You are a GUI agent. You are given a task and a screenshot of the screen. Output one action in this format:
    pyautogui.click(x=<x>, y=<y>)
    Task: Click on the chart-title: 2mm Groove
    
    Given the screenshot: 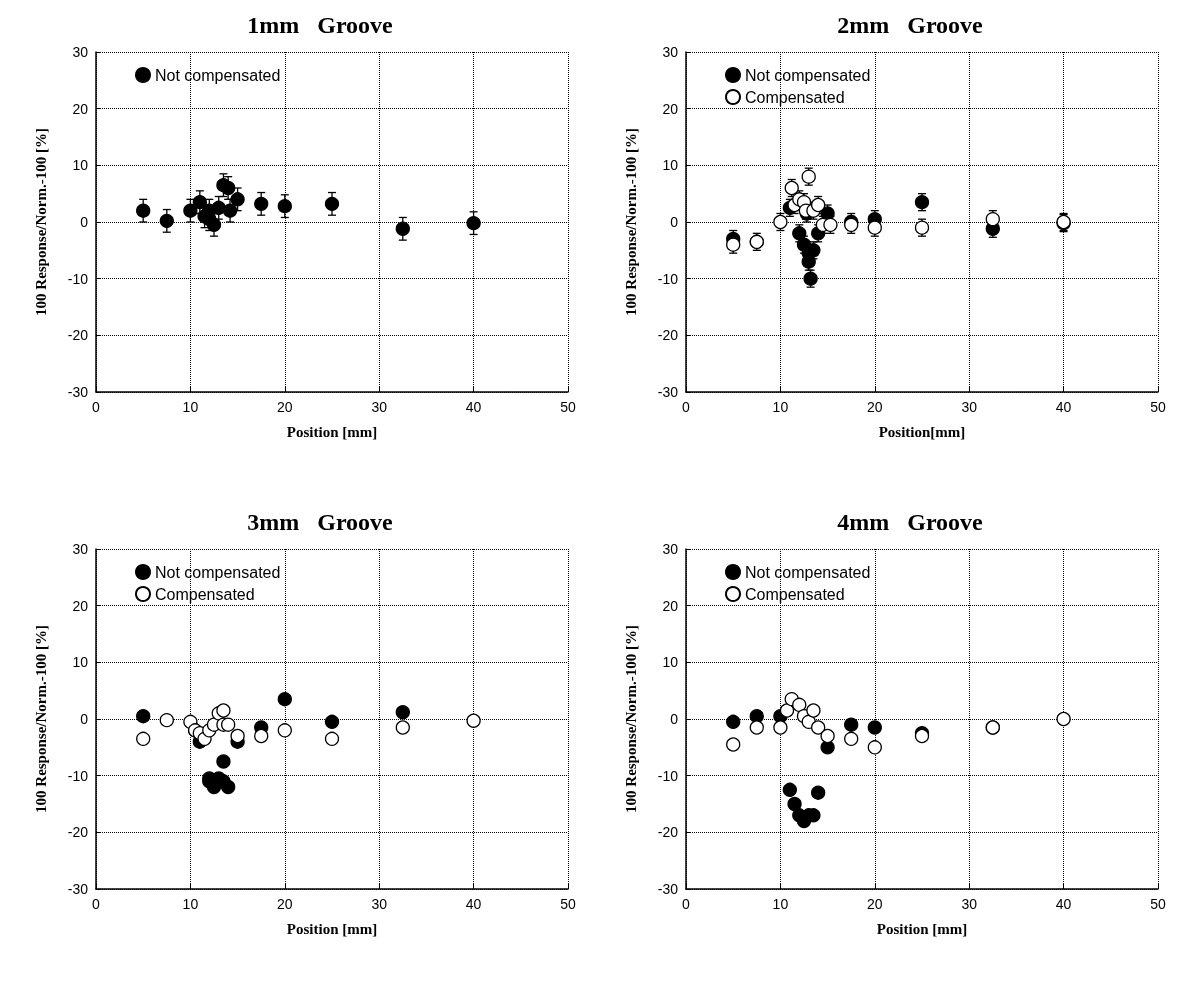 What is the action you would take?
    pyautogui.click(x=910, y=25)
    